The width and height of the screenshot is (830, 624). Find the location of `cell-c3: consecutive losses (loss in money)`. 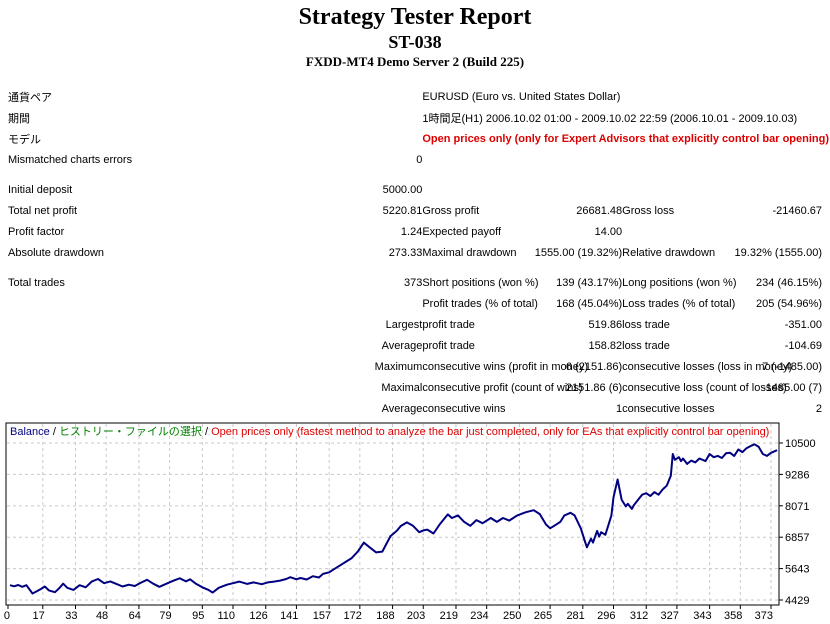

cell-c3: consecutive losses (loss in money) is located at coordinates (707, 366).